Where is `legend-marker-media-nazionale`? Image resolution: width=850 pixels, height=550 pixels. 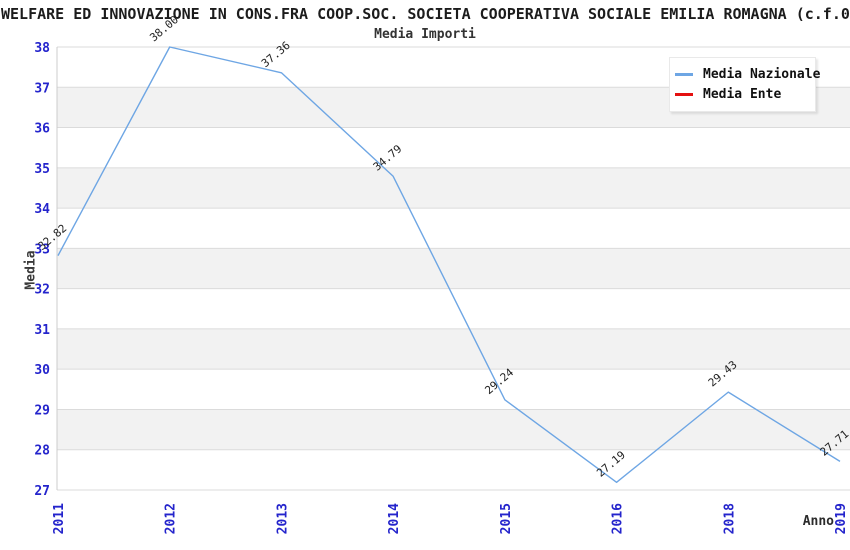 legend-marker-media-nazionale is located at coordinates (684, 74).